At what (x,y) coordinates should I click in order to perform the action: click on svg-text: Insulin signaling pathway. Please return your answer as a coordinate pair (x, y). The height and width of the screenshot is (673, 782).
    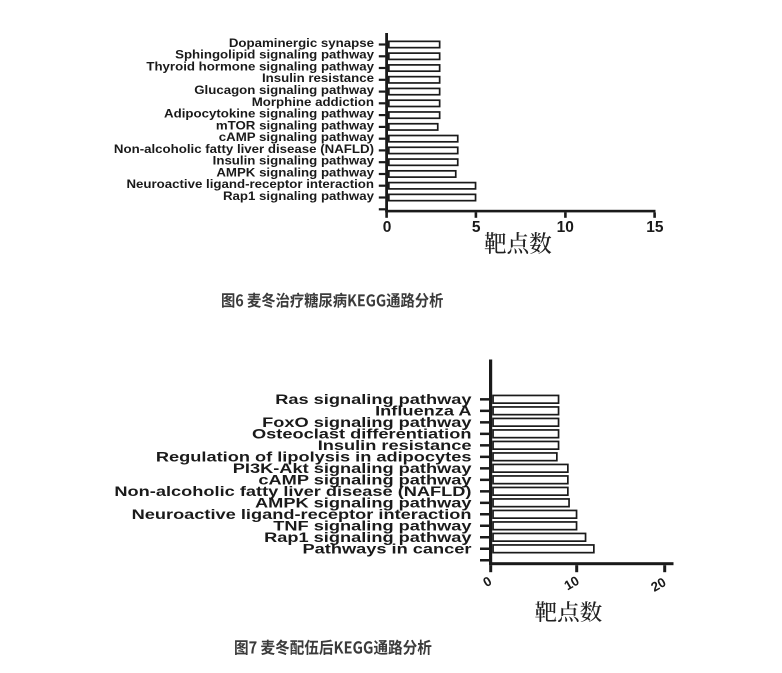
    Looking at the image, I should click on (293, 160).